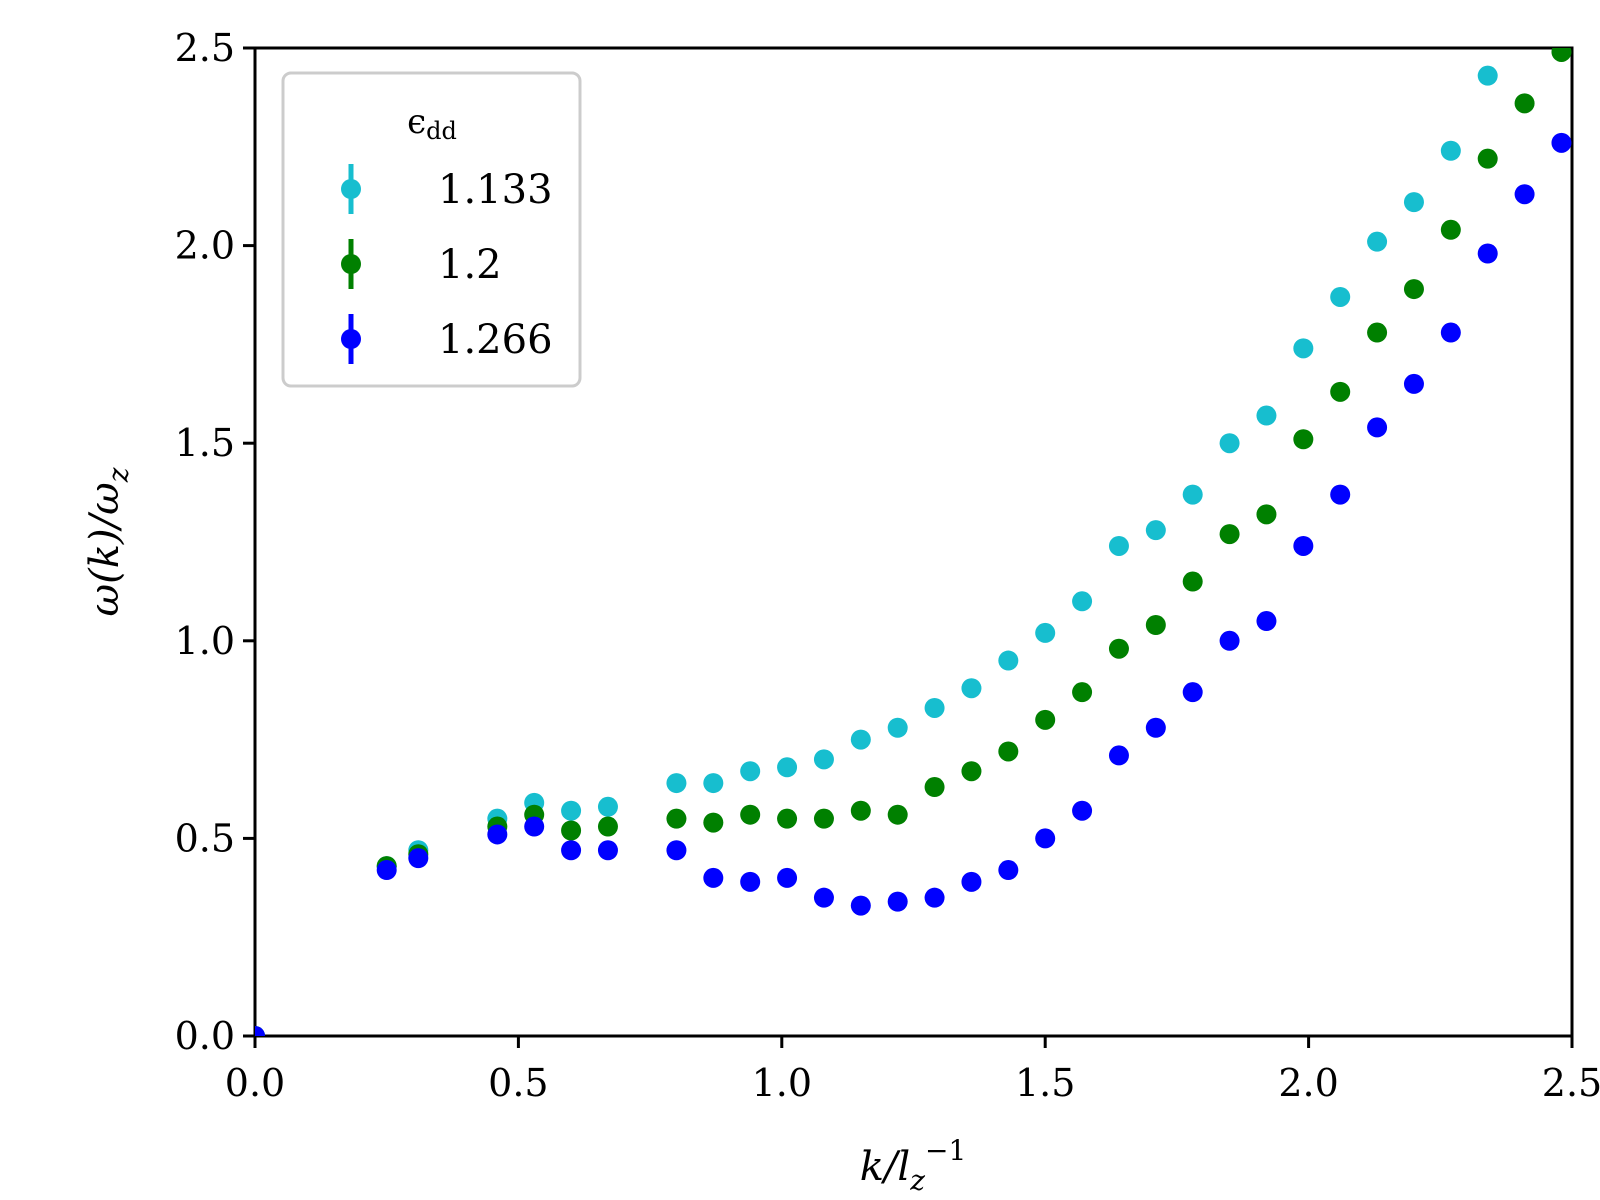 The image size is (1600, 1200). What do you see at coordinates (108, 541) in the screenshot?
I see `y-axis-label: ω(k)/ωz` at bounding box center [108, 541].